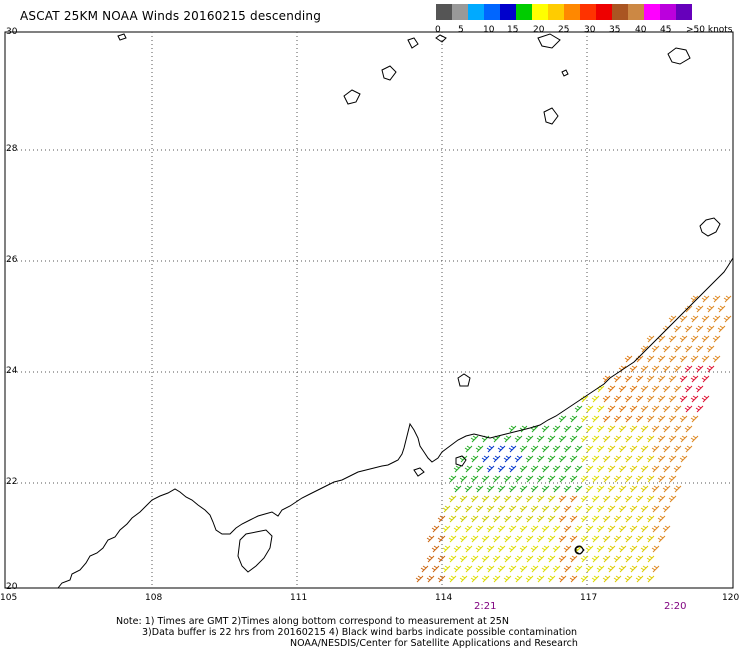 The image size is (740, 650). Describe the element at coordinates (299, 598) in the screenshot. I see `lon-label-111: 111` at that location.